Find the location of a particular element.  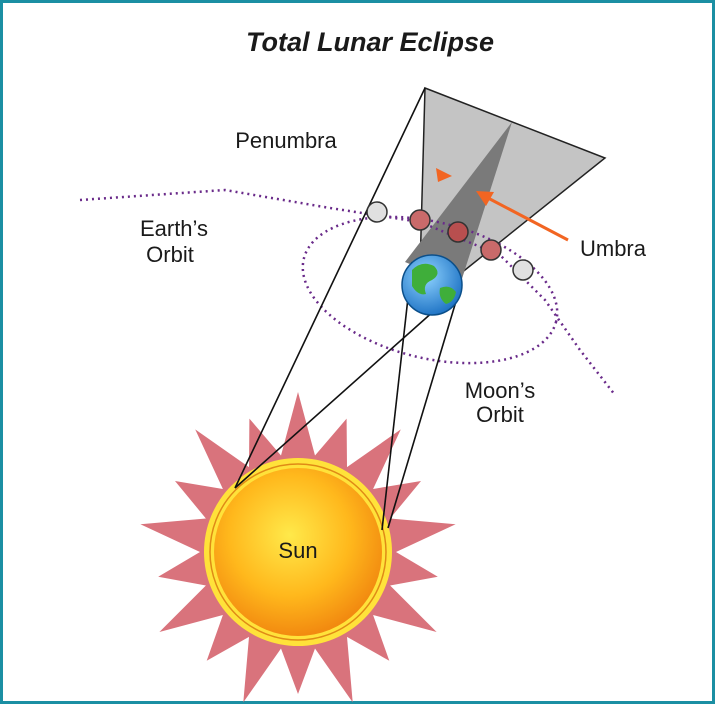

sun-label: Sun is located at coordinates (297, 550).